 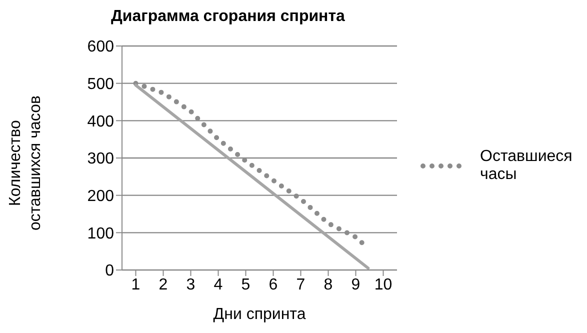 I want to click on y-tick-label: 400, so click(x=100, y=121).